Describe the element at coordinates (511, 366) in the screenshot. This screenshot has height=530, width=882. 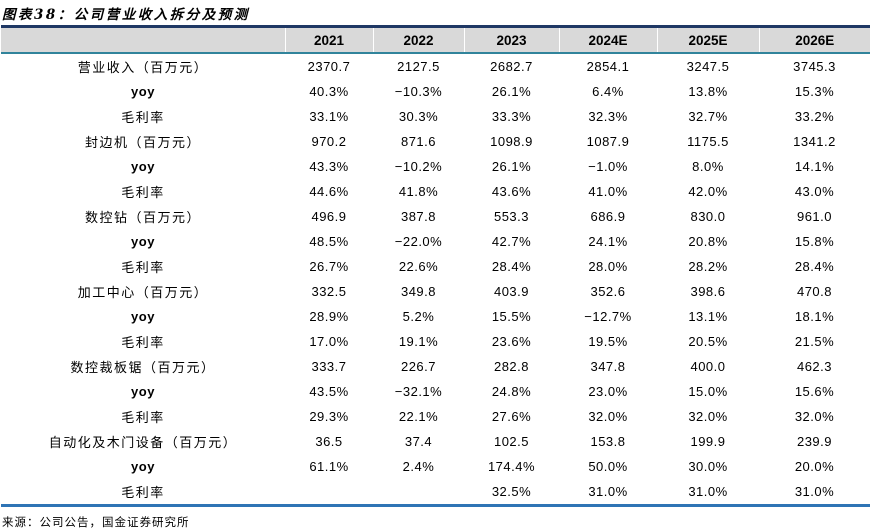
I see `value-cell: 282.8` at that location.